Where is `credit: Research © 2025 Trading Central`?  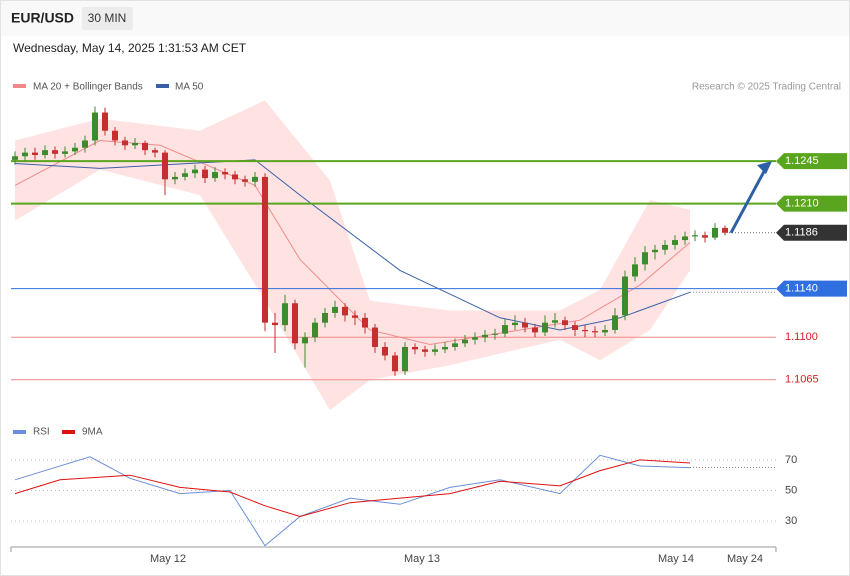 credit: Research © 2025 Trading Central is located at coordinates (766, 87).